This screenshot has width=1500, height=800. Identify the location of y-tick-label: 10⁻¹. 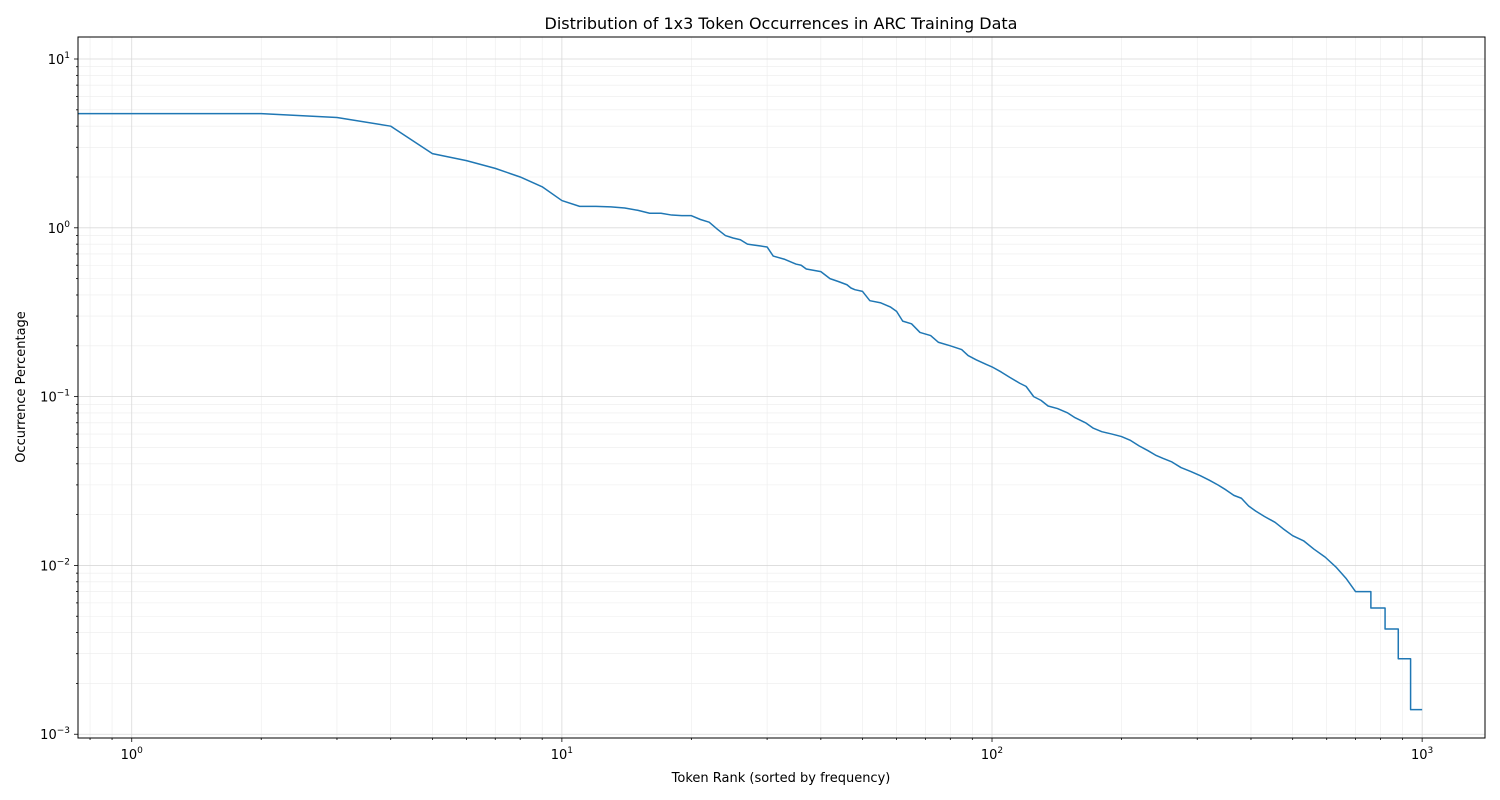
(55, 397).